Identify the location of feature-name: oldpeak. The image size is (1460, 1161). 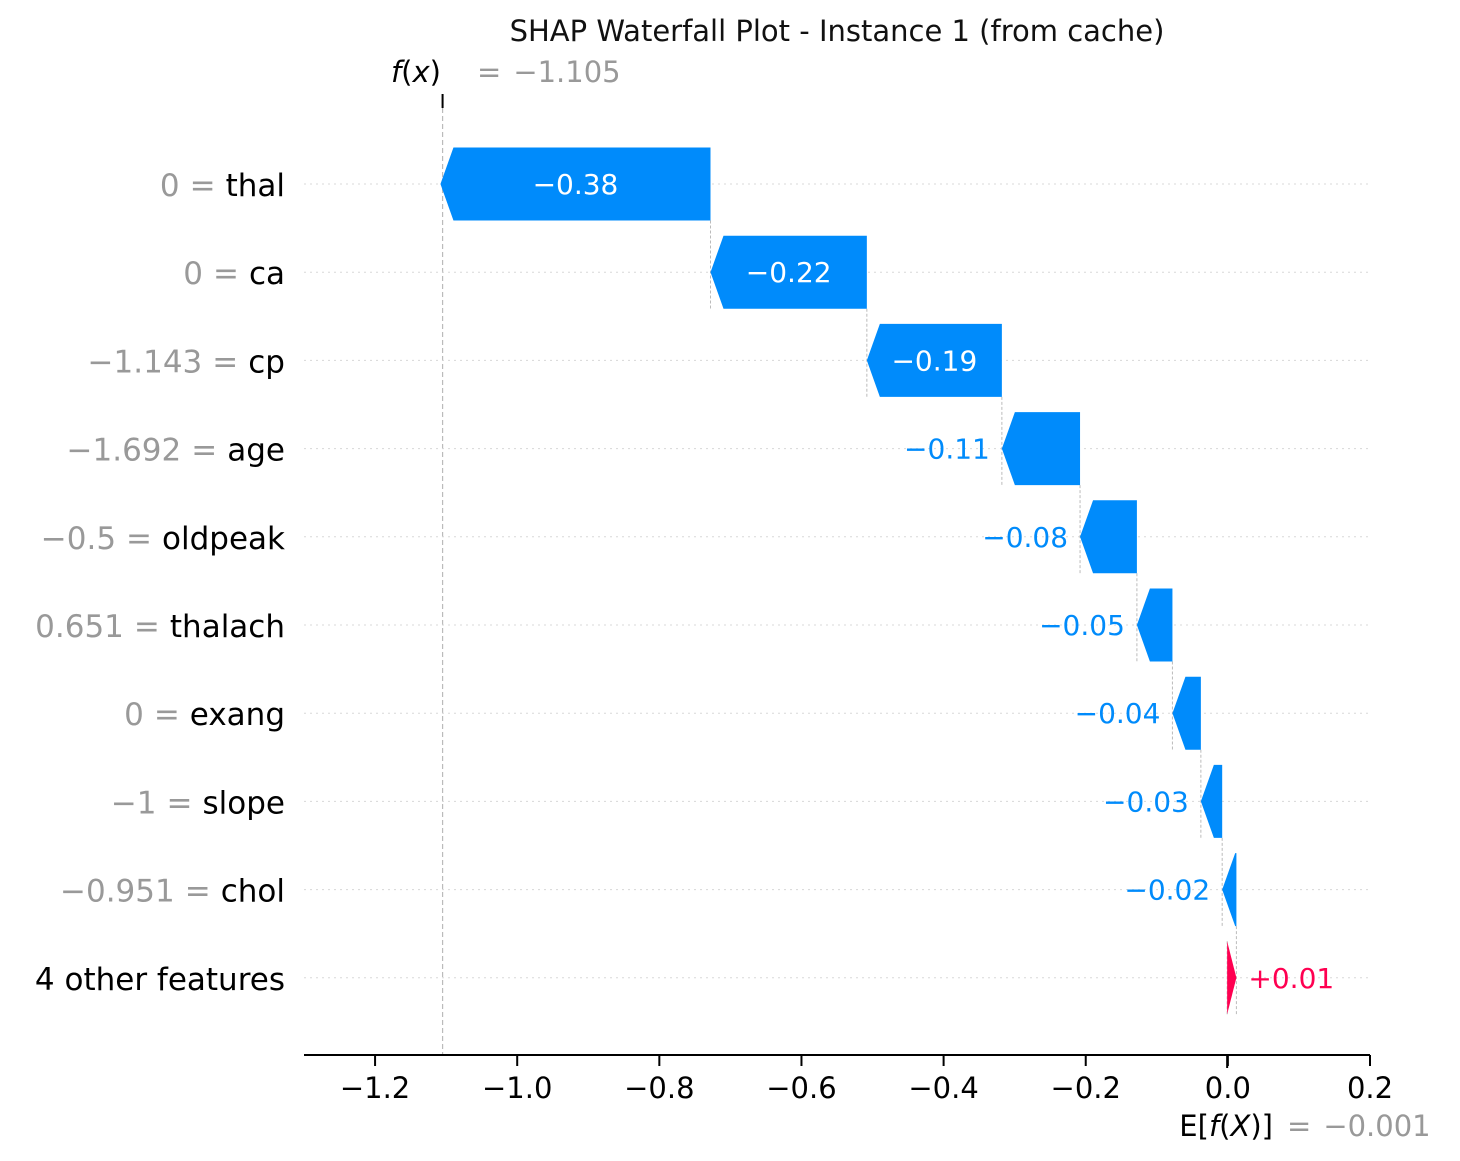
(223, 539).